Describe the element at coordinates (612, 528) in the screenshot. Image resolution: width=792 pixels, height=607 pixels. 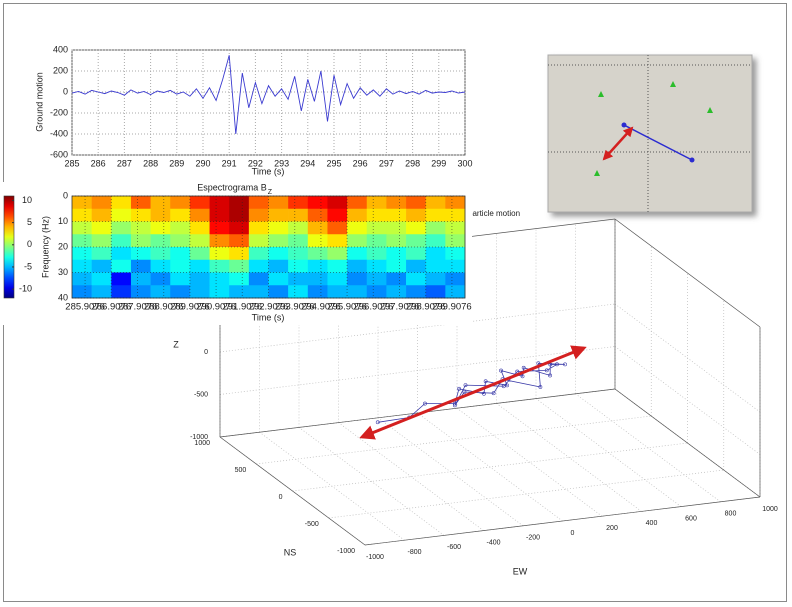
I see `x-tick-label: 200` at that location.